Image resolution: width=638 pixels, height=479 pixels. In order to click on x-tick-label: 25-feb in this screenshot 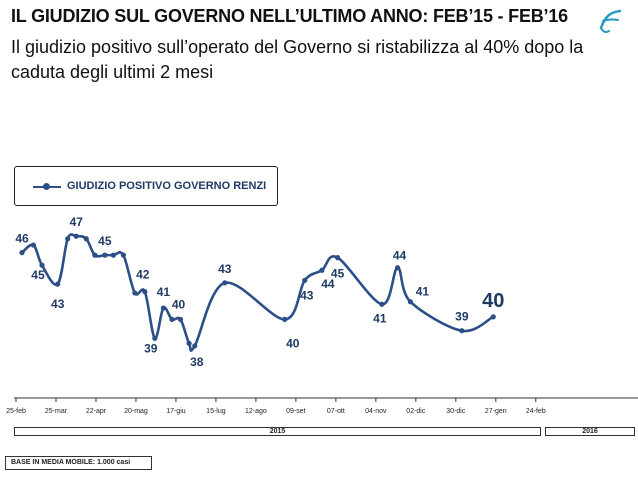, I will do `click(16, 411)`.